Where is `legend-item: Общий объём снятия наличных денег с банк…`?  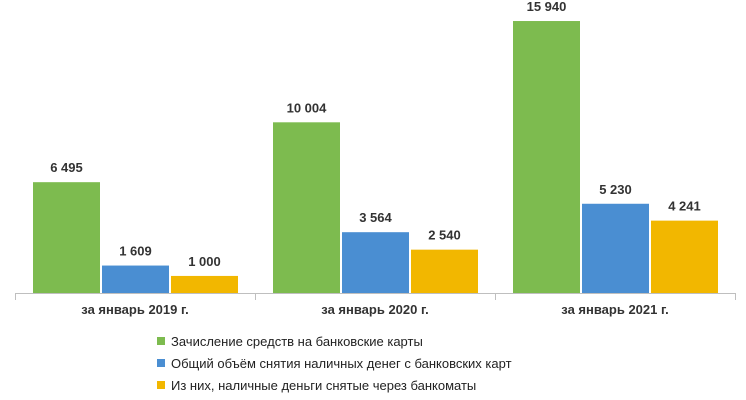
legend-item: Общий объём снятия наличных денег с банк… is located at coordinates (334, 363).